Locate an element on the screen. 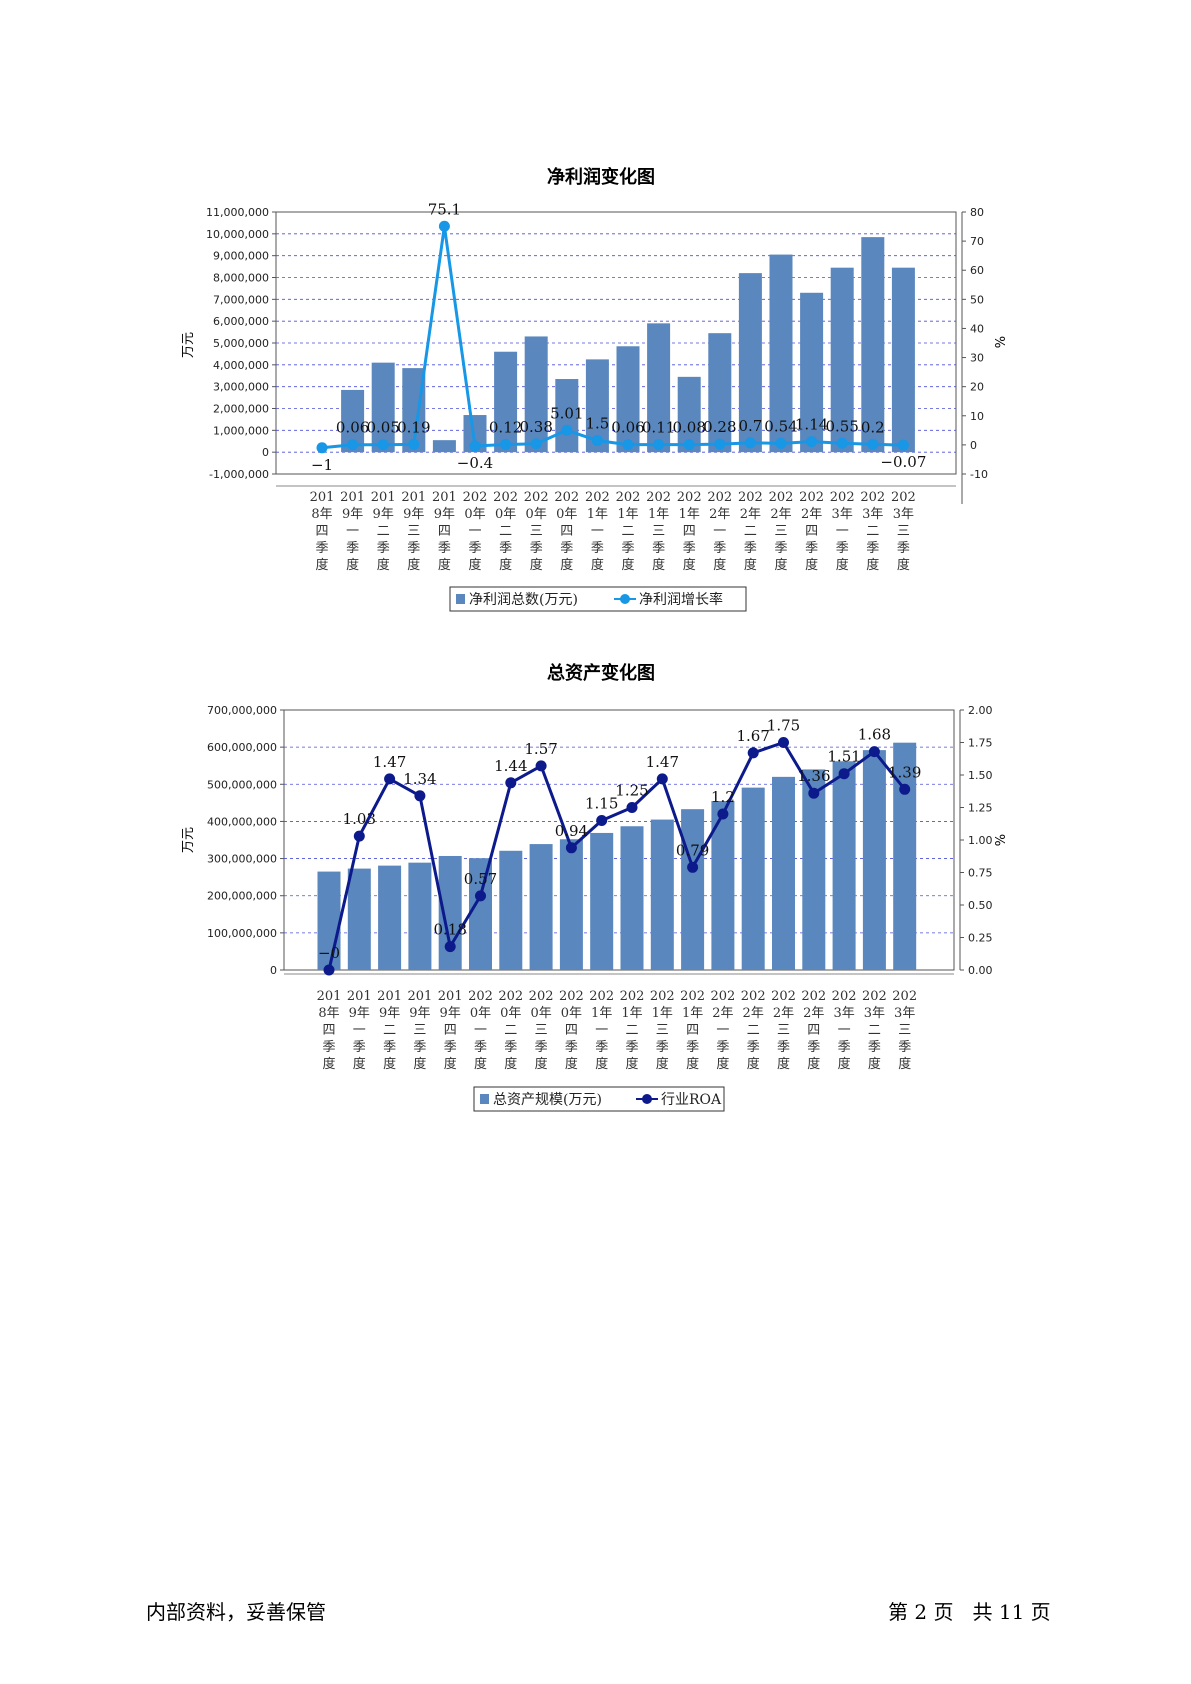  data-label: −0.4 is located at coordinates (475, 463).